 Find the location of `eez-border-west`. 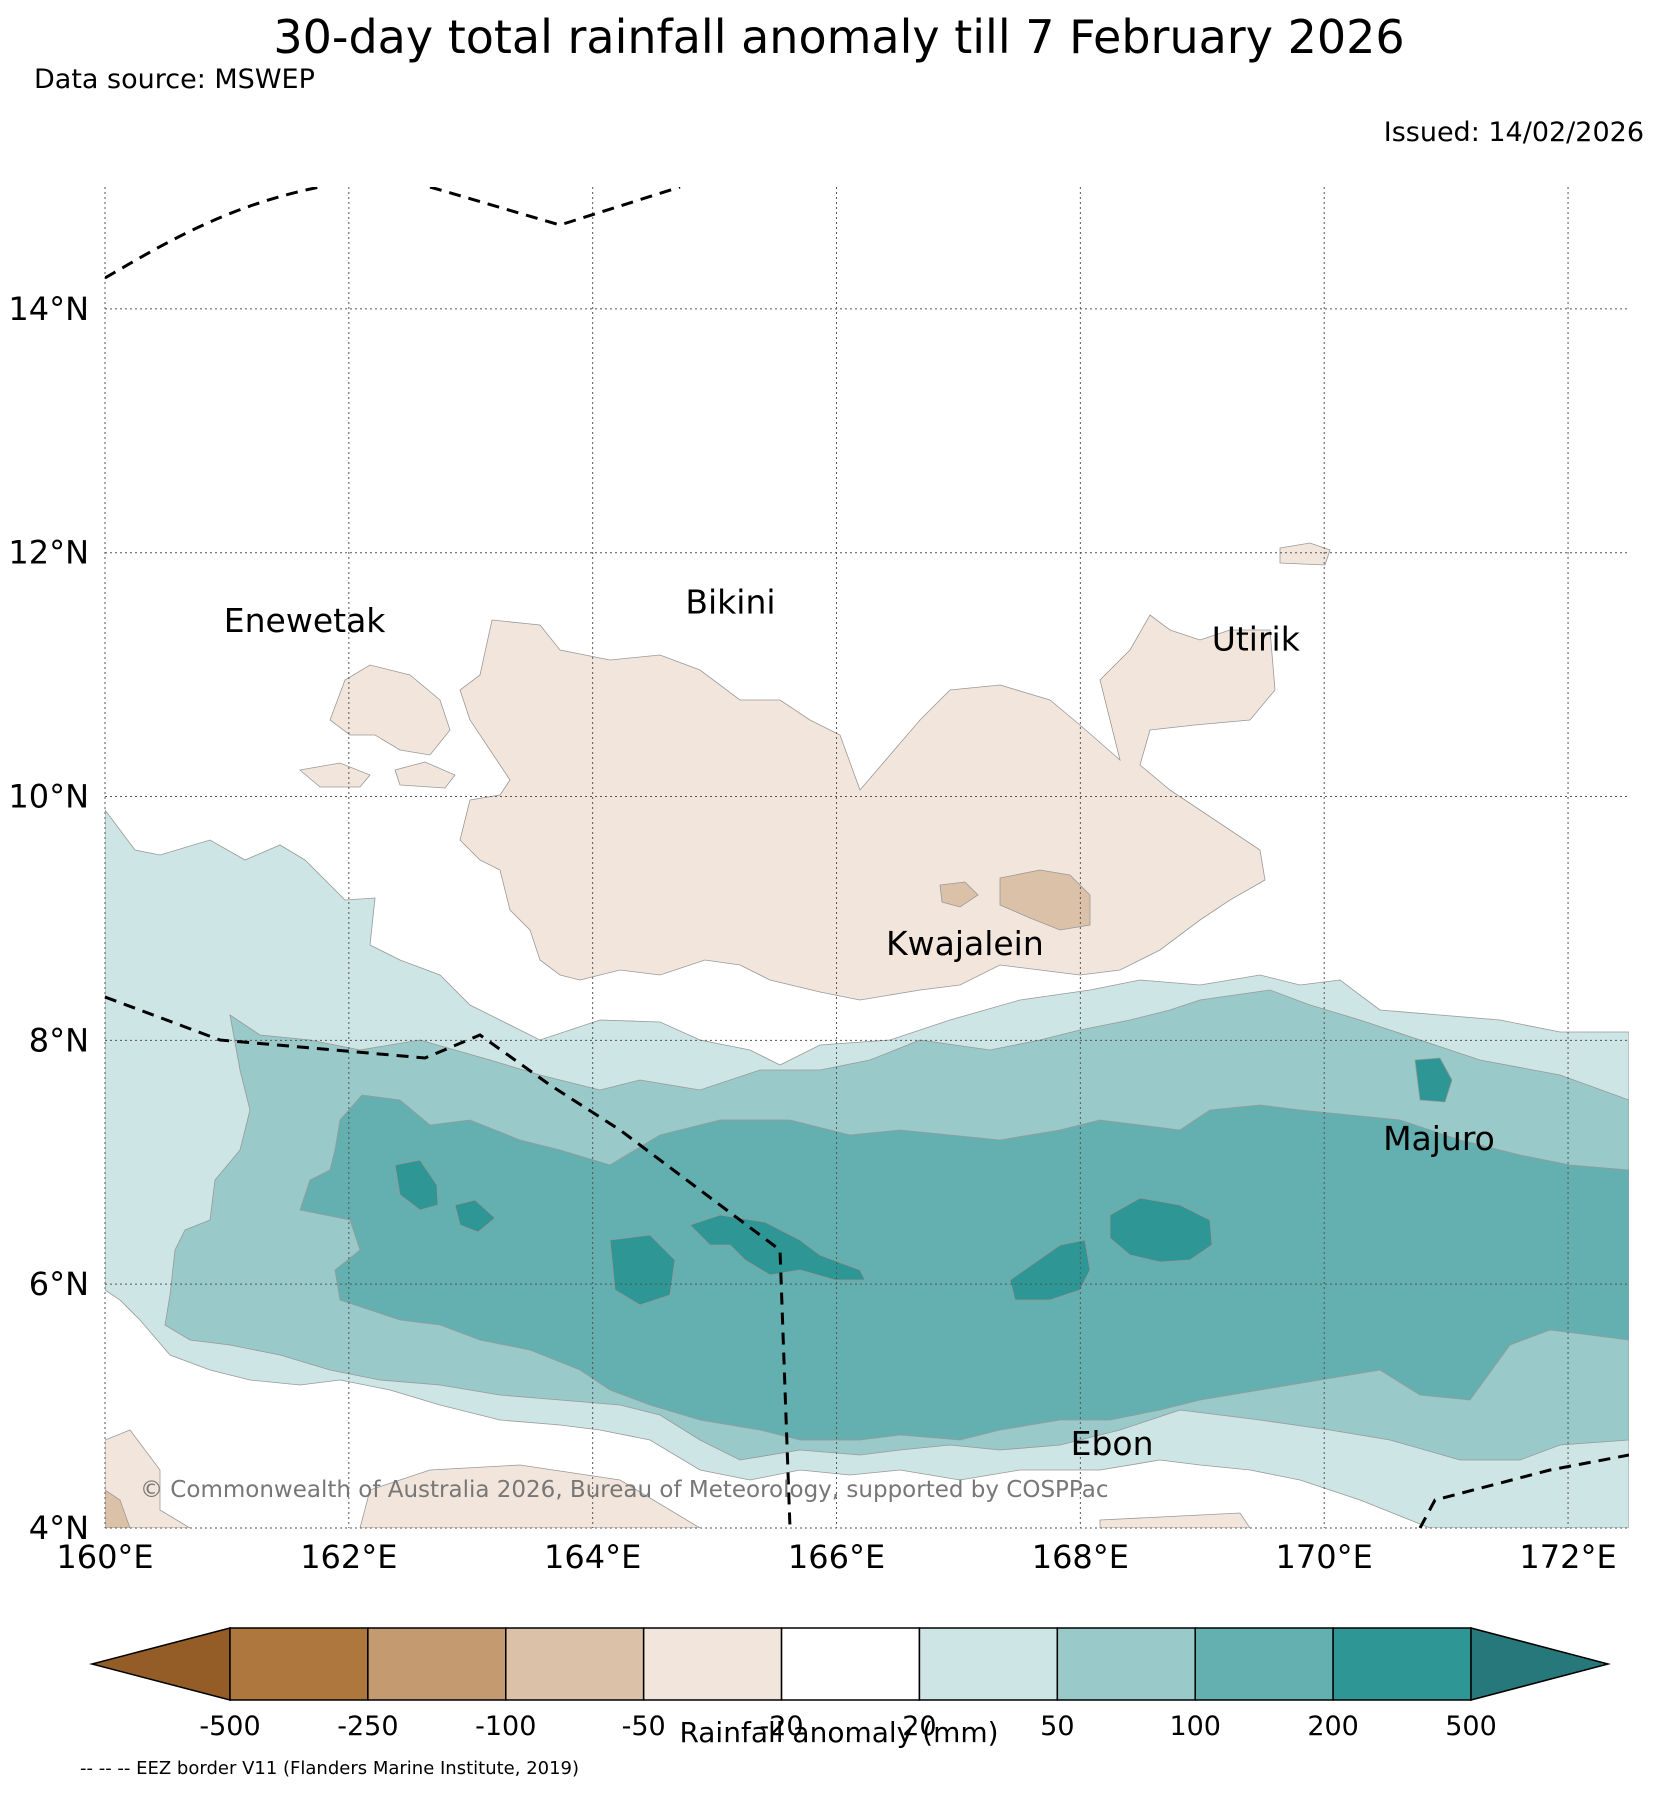

eez-border-west is located at coordinates (448, 1261).